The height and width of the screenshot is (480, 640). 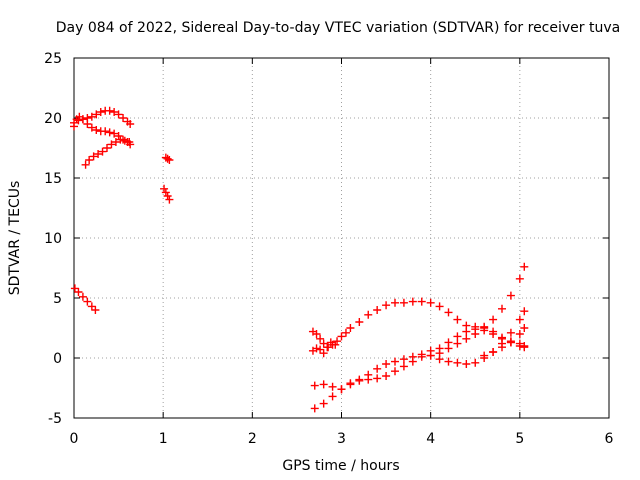 I want to click on x-tick-label: 6, so click(x=609, y=439).